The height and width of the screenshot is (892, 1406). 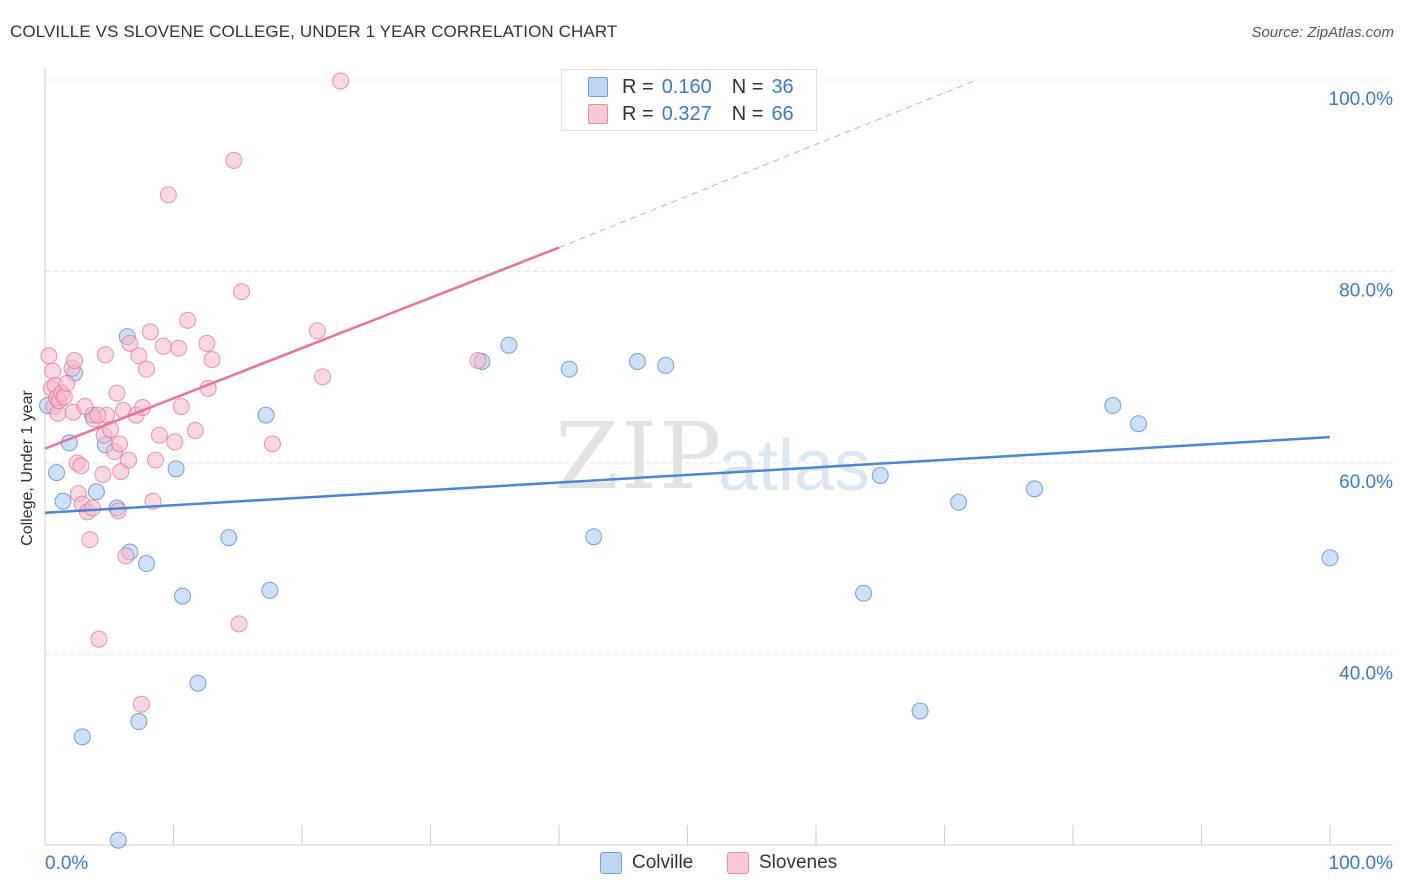 What do you see at coordinates (689, 100) in the screenshot?
I see `stats-legend: R = 0.160 N = 36 R = 0.327 N = 66` at bounding box center [689, 100].